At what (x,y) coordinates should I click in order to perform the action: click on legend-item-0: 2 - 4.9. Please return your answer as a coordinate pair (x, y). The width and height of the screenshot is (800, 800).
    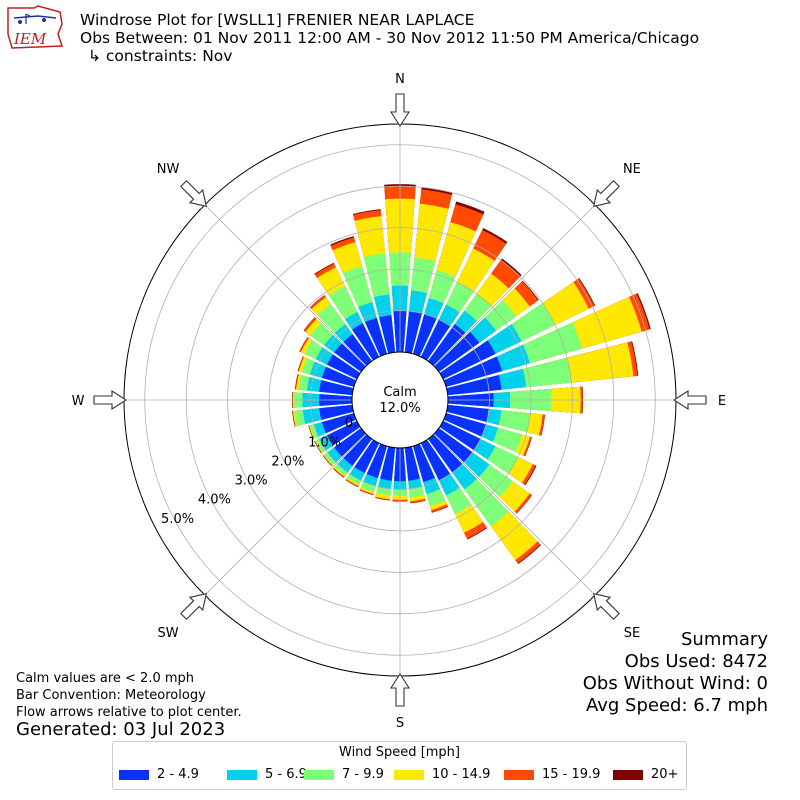
    Looking at the image, I should click on (159, 774).